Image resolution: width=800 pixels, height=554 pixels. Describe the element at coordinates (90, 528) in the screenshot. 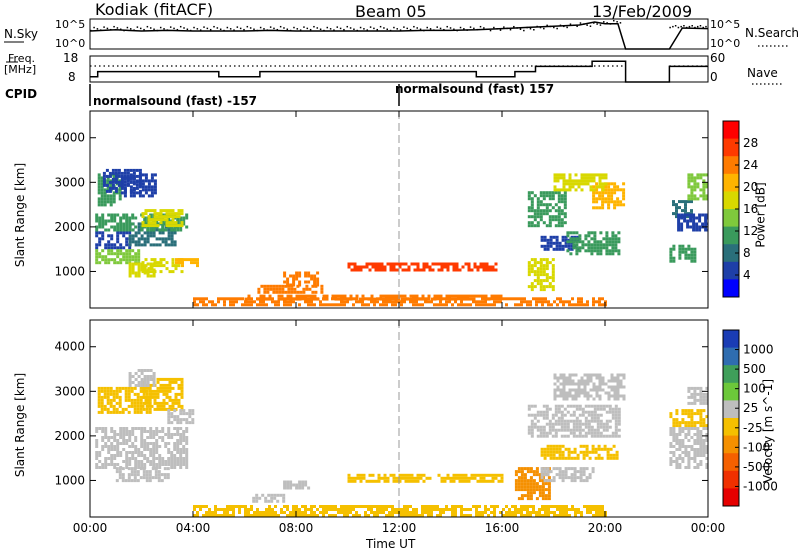

I see `xtick-label: 00:00` at that location.